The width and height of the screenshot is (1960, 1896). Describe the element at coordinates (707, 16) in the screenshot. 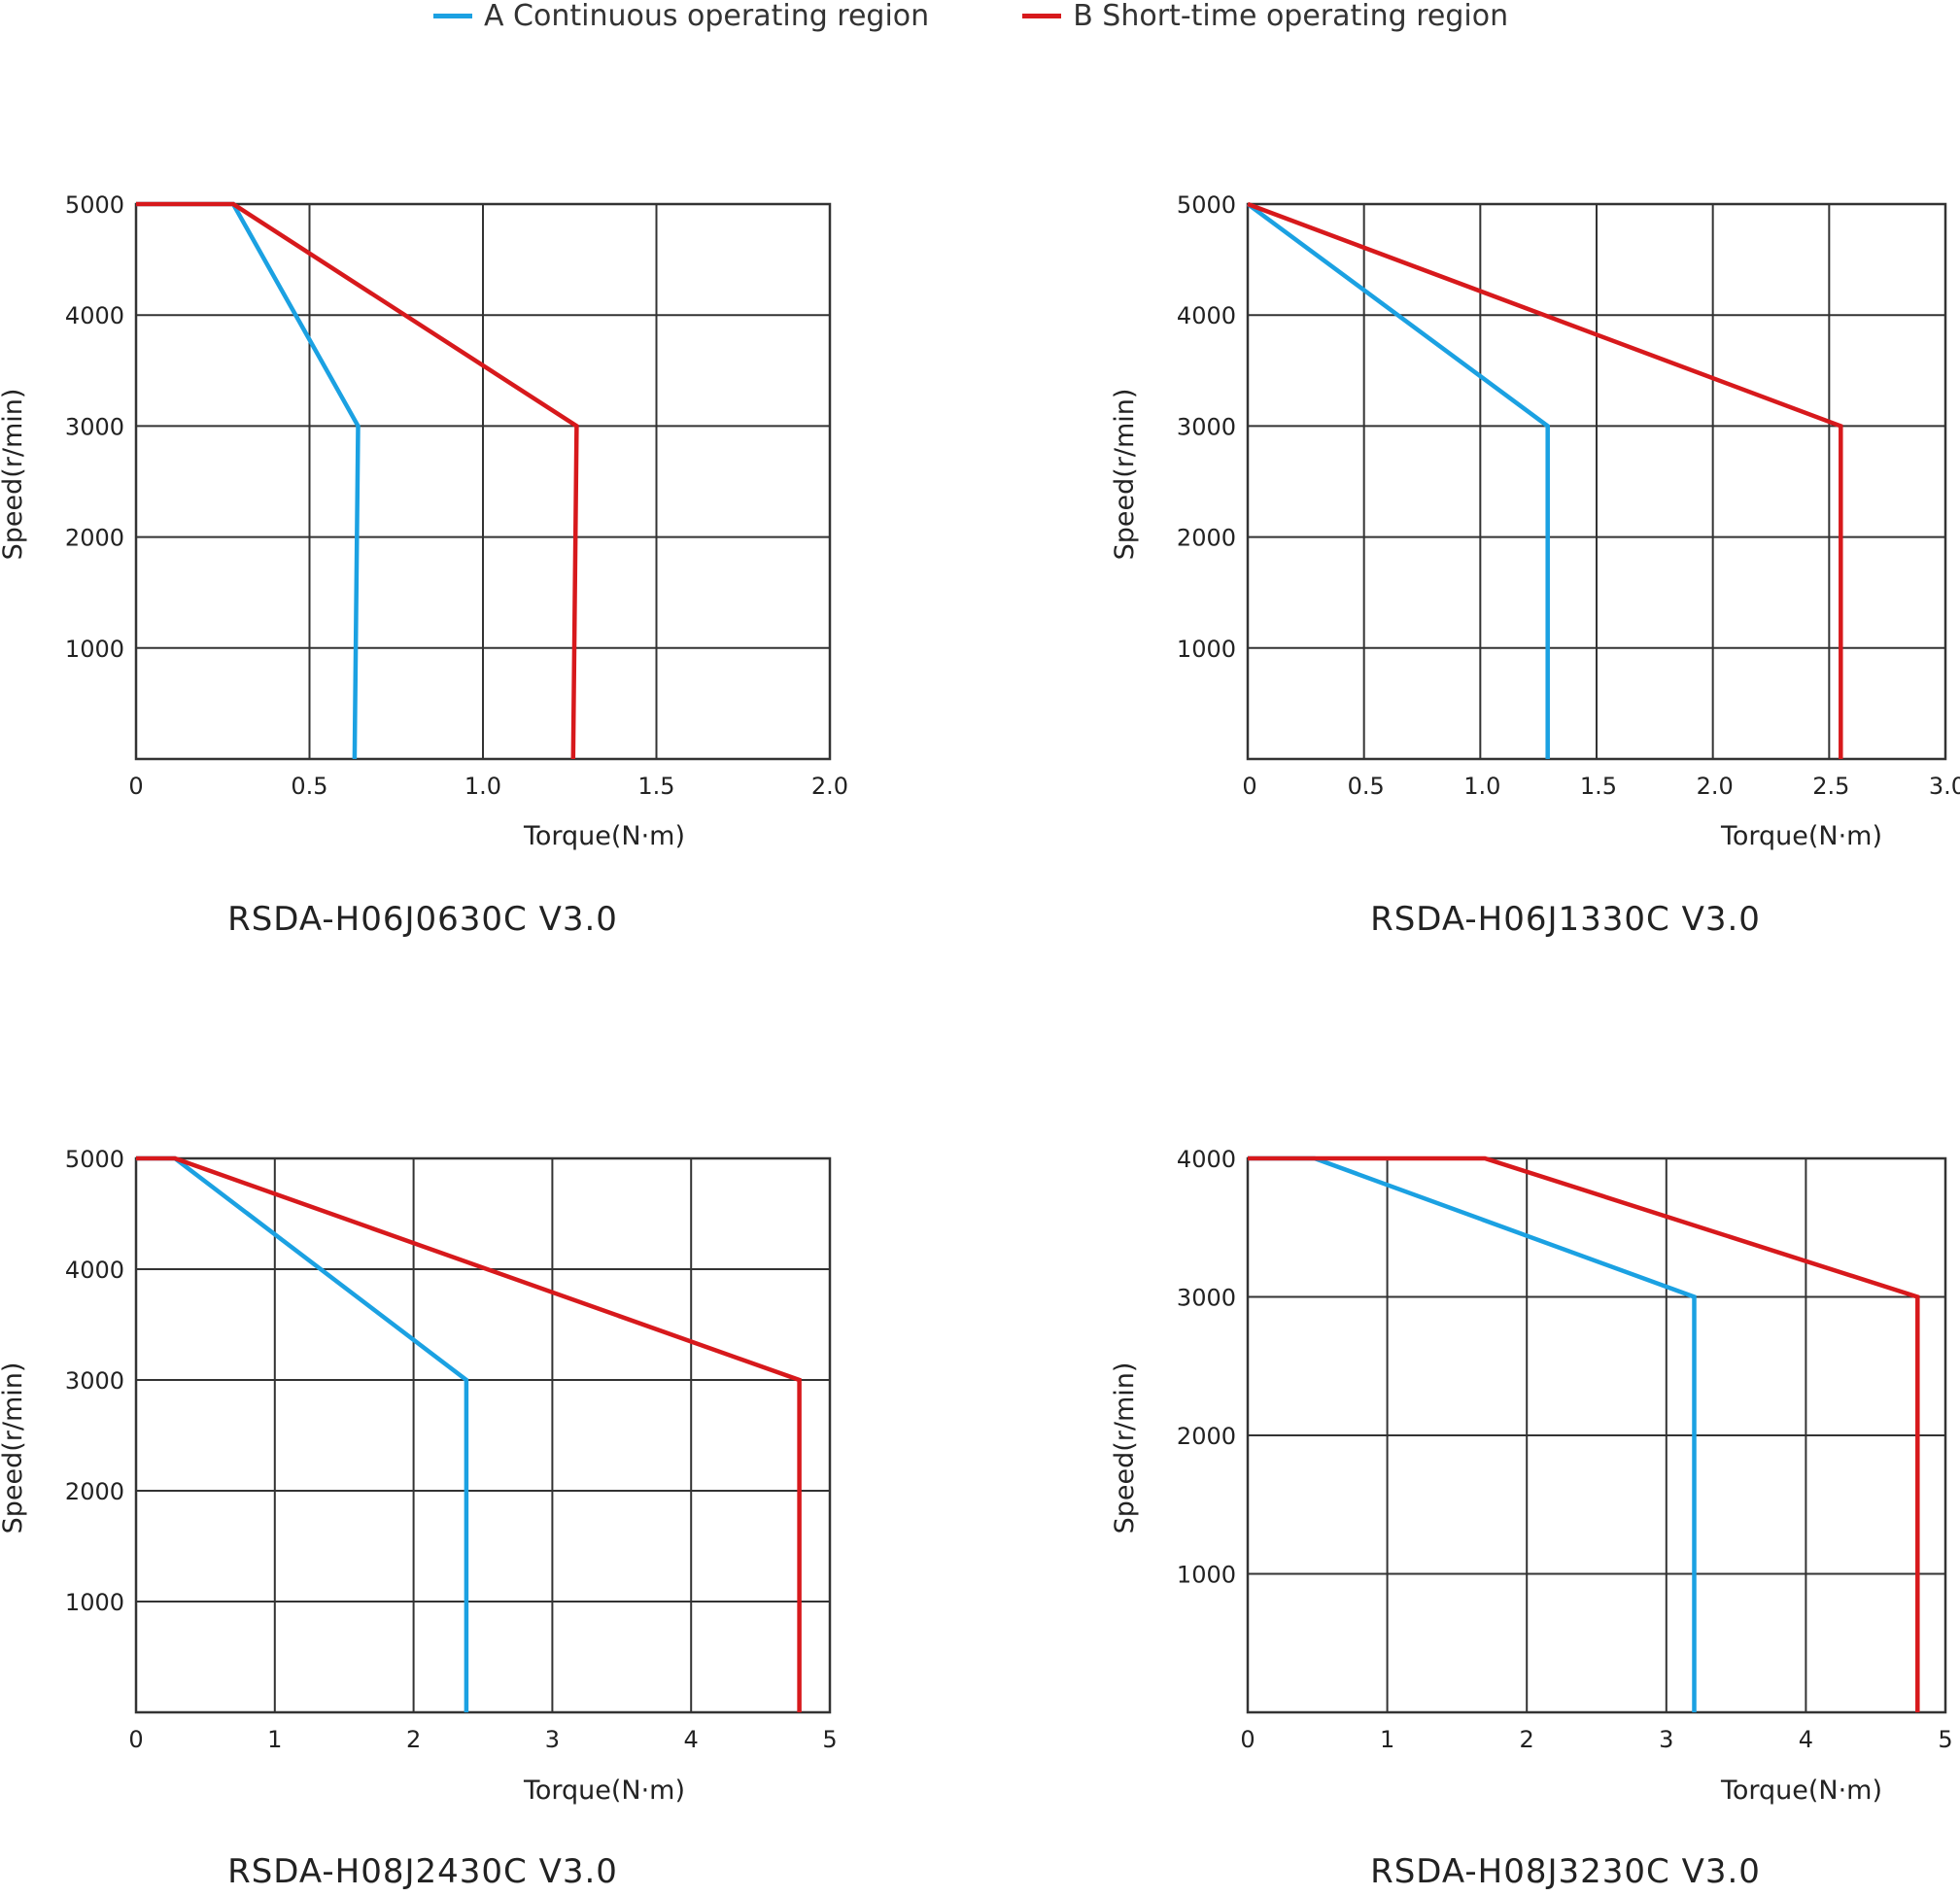

I see `legend-label-continuous: A Continuous operating region` at that location.